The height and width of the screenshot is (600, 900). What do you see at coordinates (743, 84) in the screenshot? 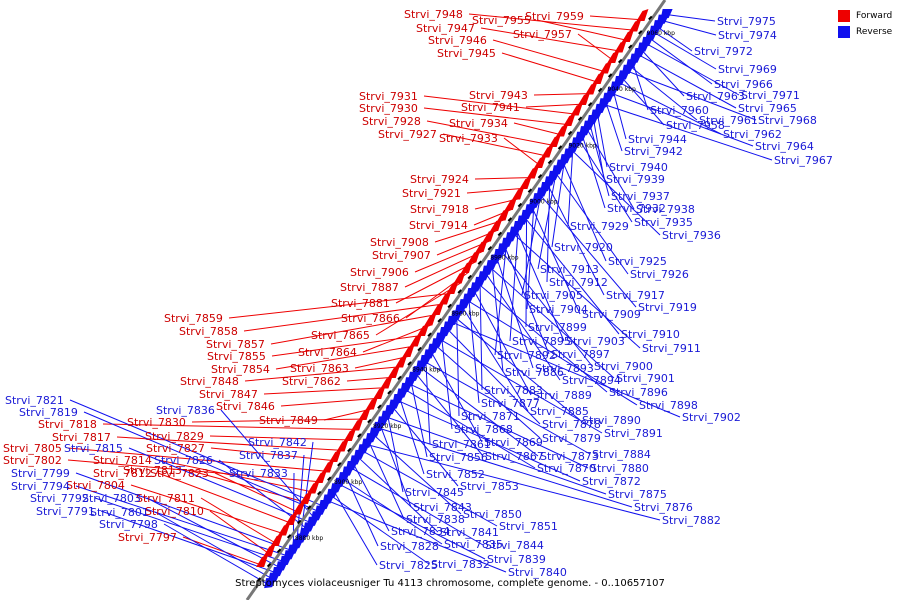
I see `reverse-gene-label: Strvi_7966` at bounding box center [743, 84].